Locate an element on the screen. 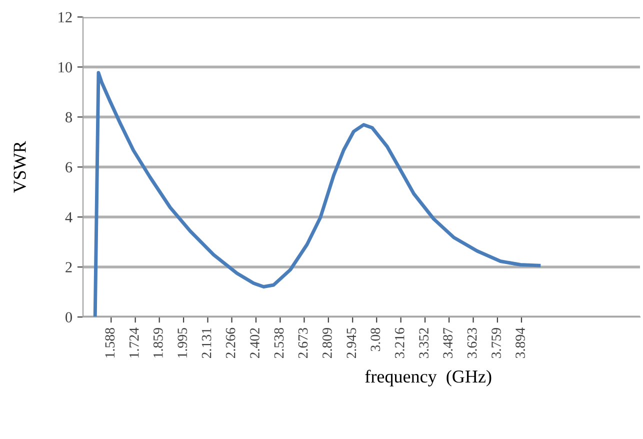  x-tick-label: 2.809 is located at coordinates (327, 343).